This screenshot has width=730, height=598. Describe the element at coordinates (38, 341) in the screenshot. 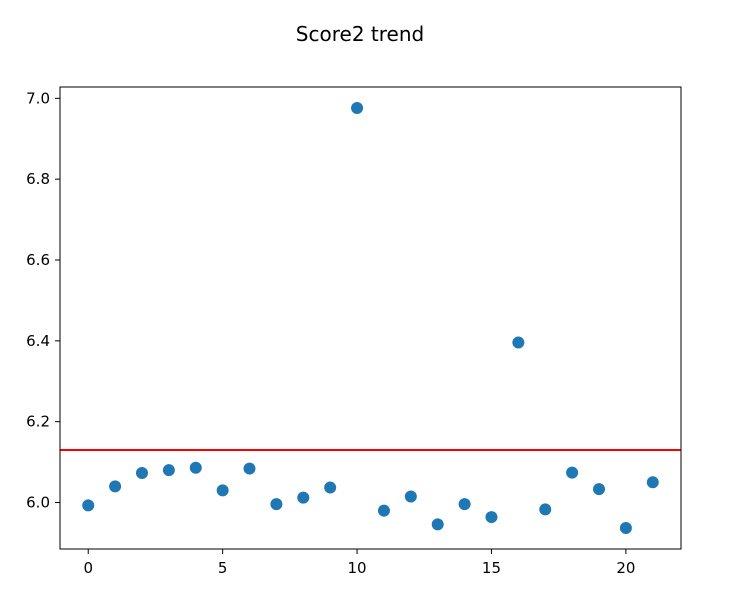

I see `y-tick-label: 6.4` at that location.